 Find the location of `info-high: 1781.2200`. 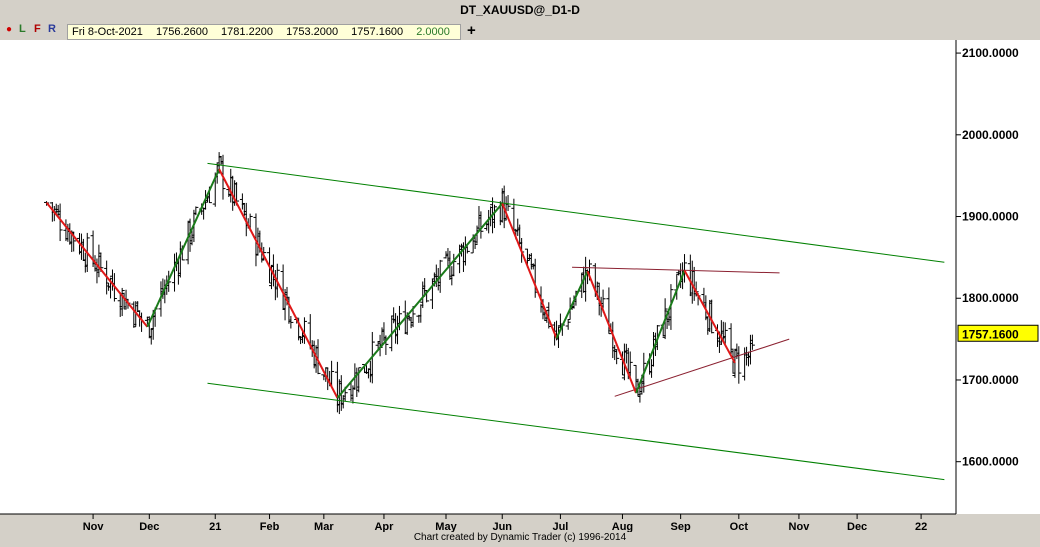

info-high: 1781.2200 is located at coordinates (247, 32).